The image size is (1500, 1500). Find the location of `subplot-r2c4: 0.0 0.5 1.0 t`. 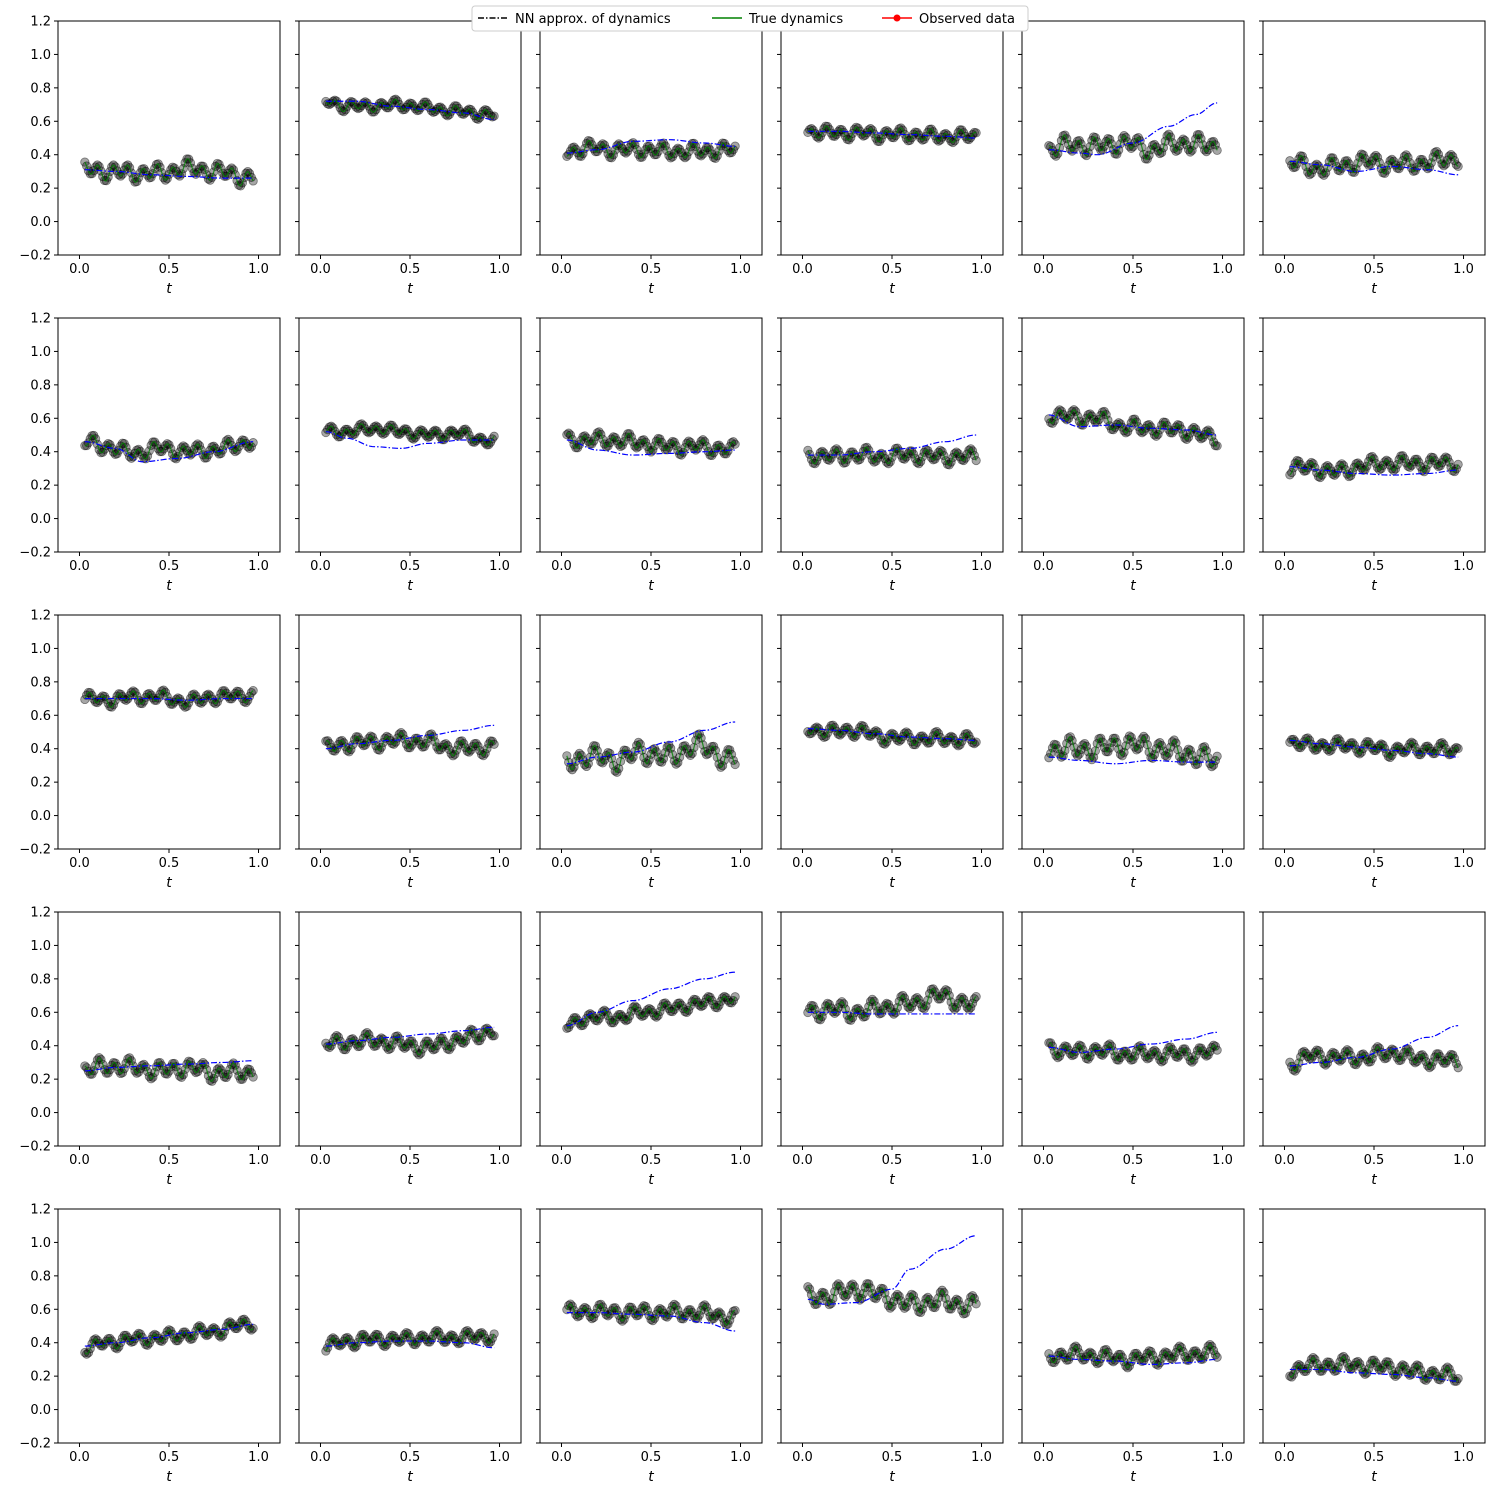

subplot-r2c4: 0.0 0.5 1.0 t is located at coordinates (890, 455).